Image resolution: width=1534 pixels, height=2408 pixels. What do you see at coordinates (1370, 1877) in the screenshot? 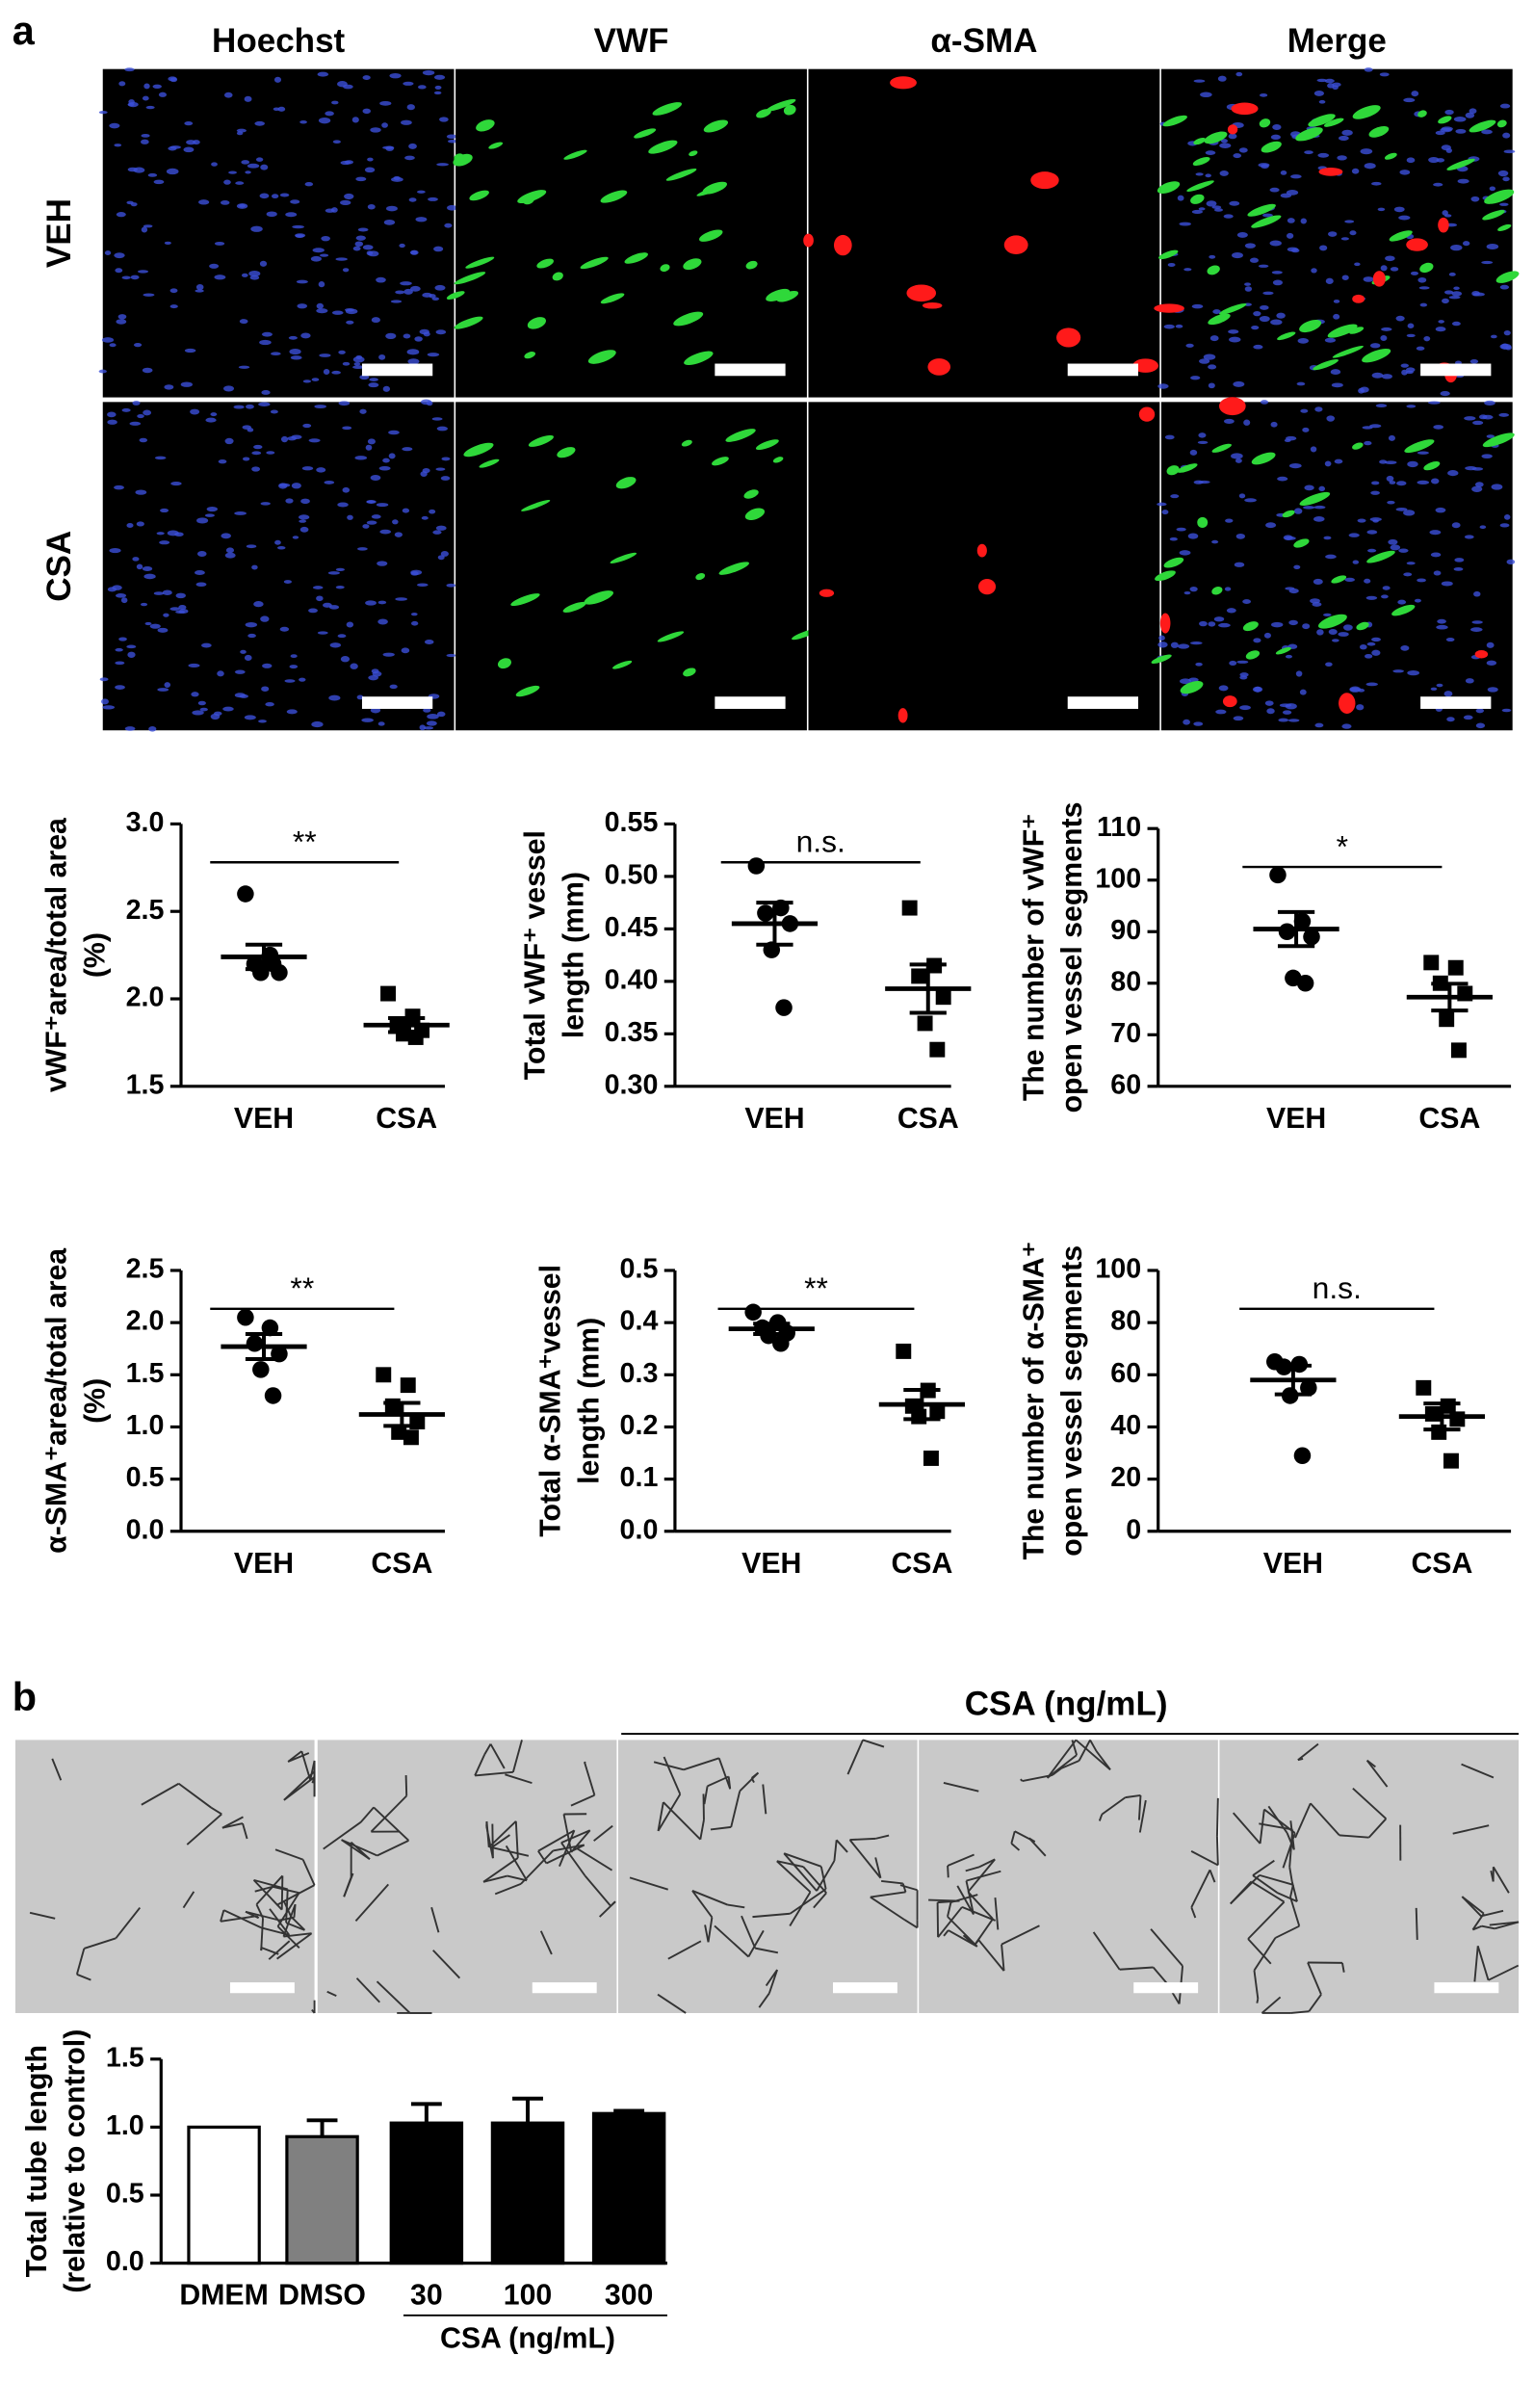
I see `micrograph` at bounding box center [1370, 1877].